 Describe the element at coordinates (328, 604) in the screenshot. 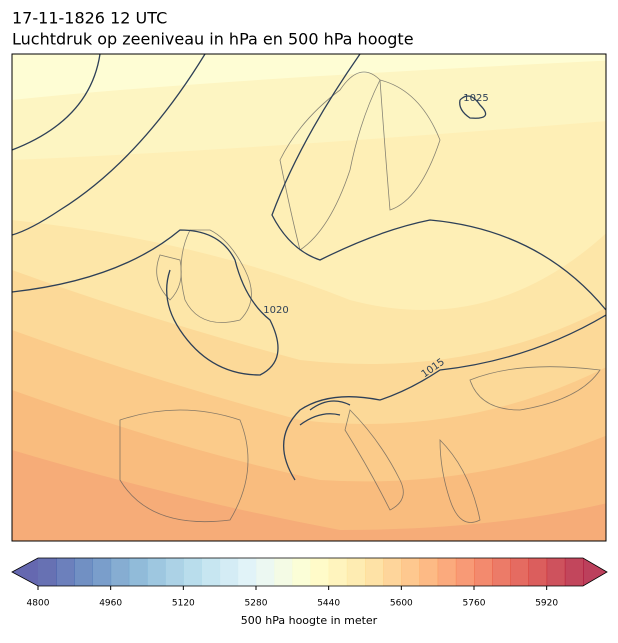

I see `colorbar-tick-label: 5440` at that location.